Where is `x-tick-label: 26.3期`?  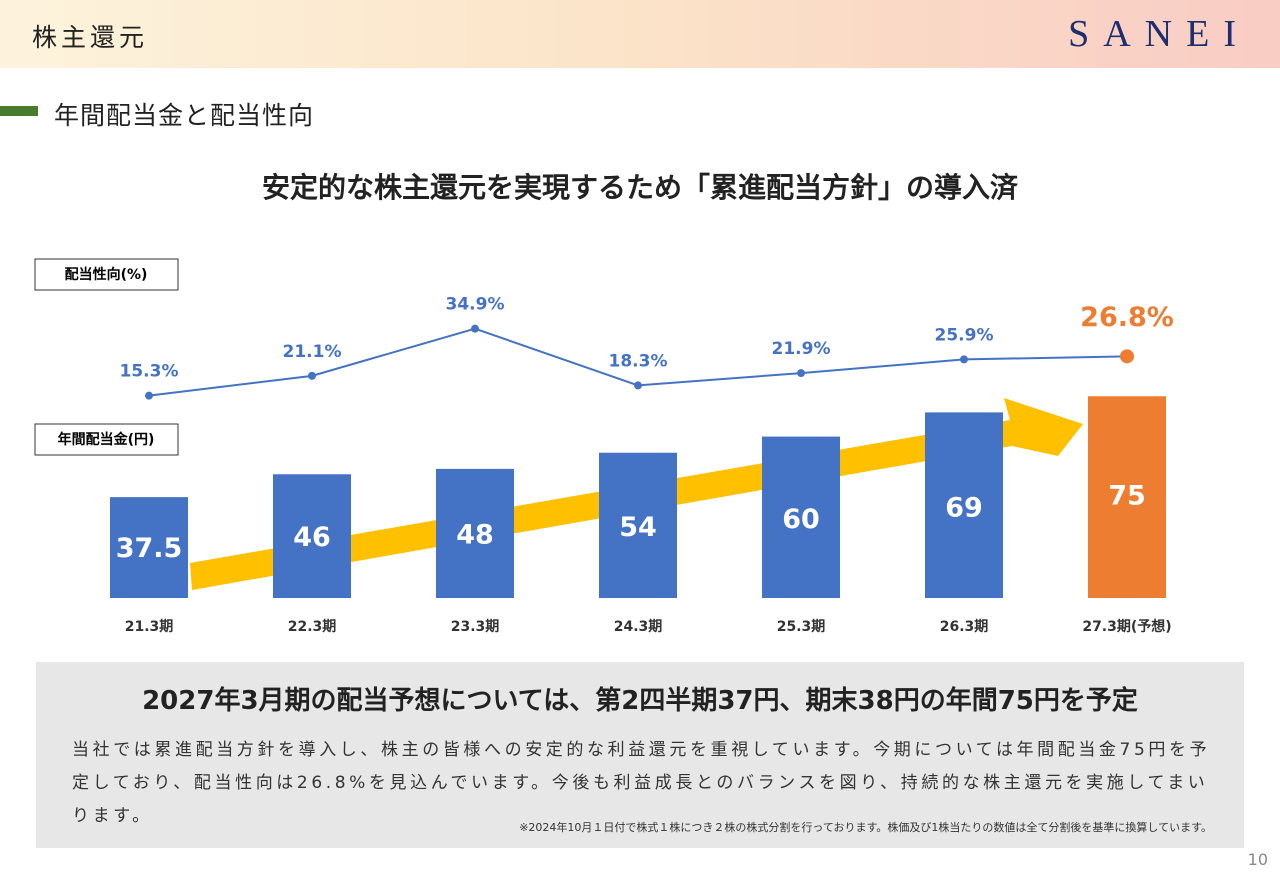 x-tick-label: 26.3期 is located at coordinates (964, 627).